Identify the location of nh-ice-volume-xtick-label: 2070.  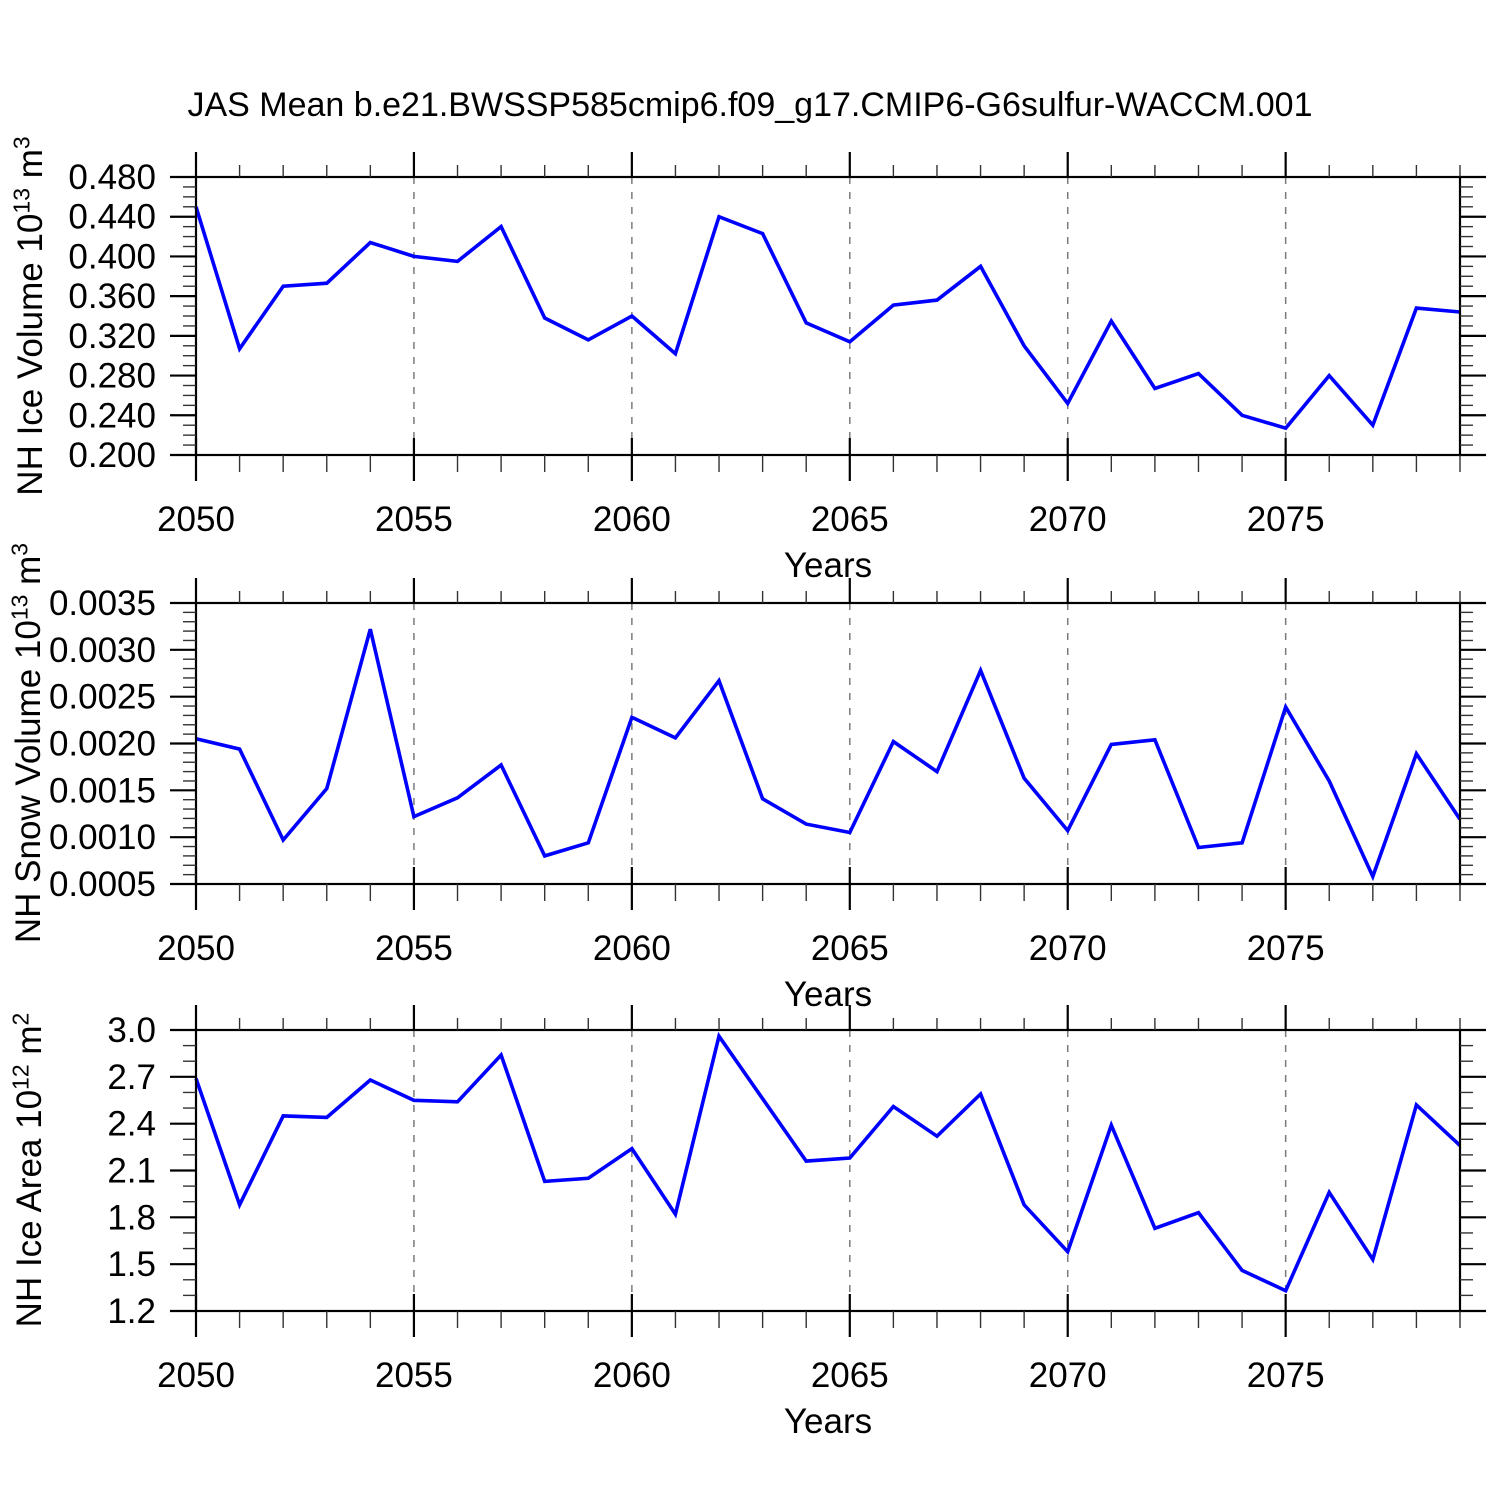
(1068, 519).